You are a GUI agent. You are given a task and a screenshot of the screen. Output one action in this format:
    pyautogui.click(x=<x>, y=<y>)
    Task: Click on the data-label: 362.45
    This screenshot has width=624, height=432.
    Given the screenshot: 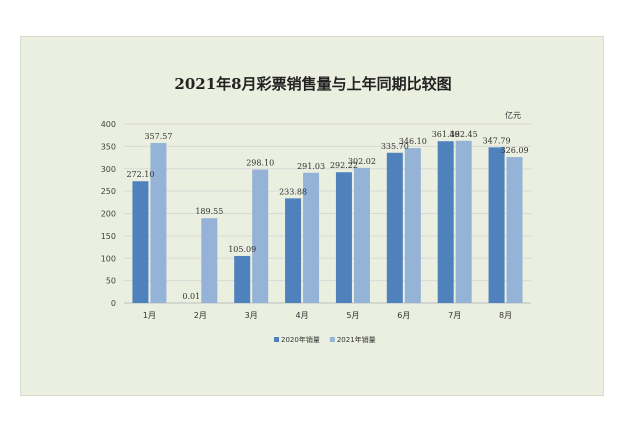 What is the action you would take?
    pyautogui.click(x=464, y=134)
    